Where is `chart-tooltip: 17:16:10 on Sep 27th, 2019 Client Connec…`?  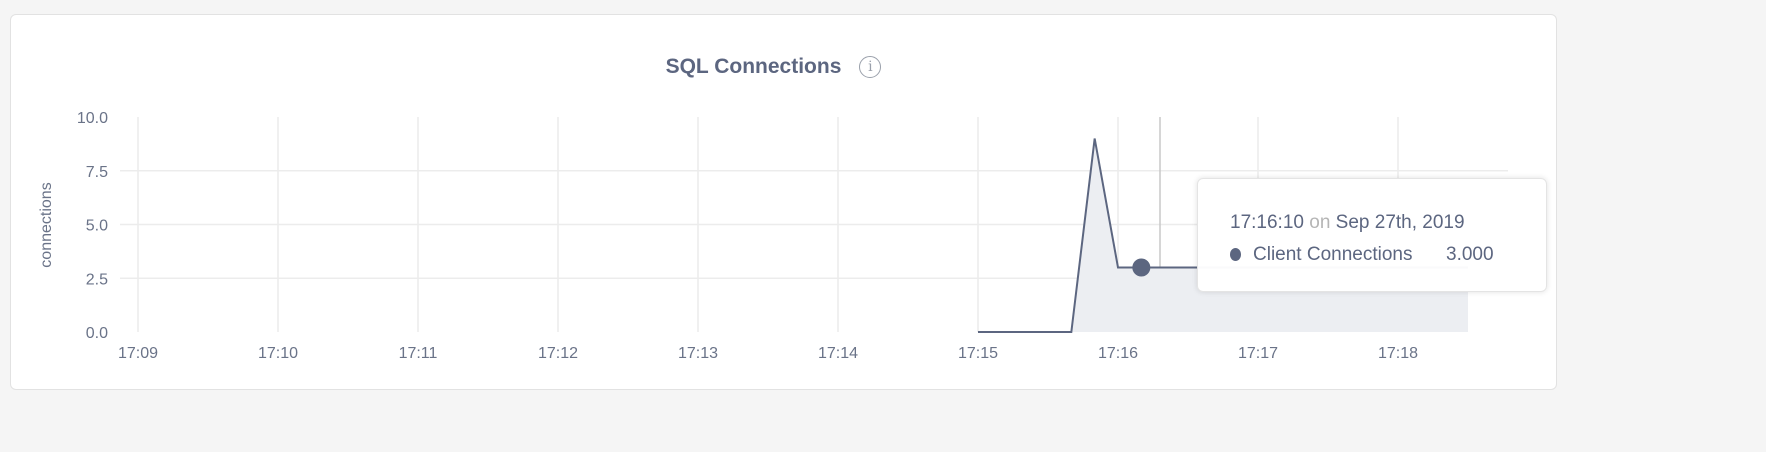
chart-tooltip: 17:16:10 on Sep 27th, 2019 Client Connec… is located at coordinates (1372, 235).